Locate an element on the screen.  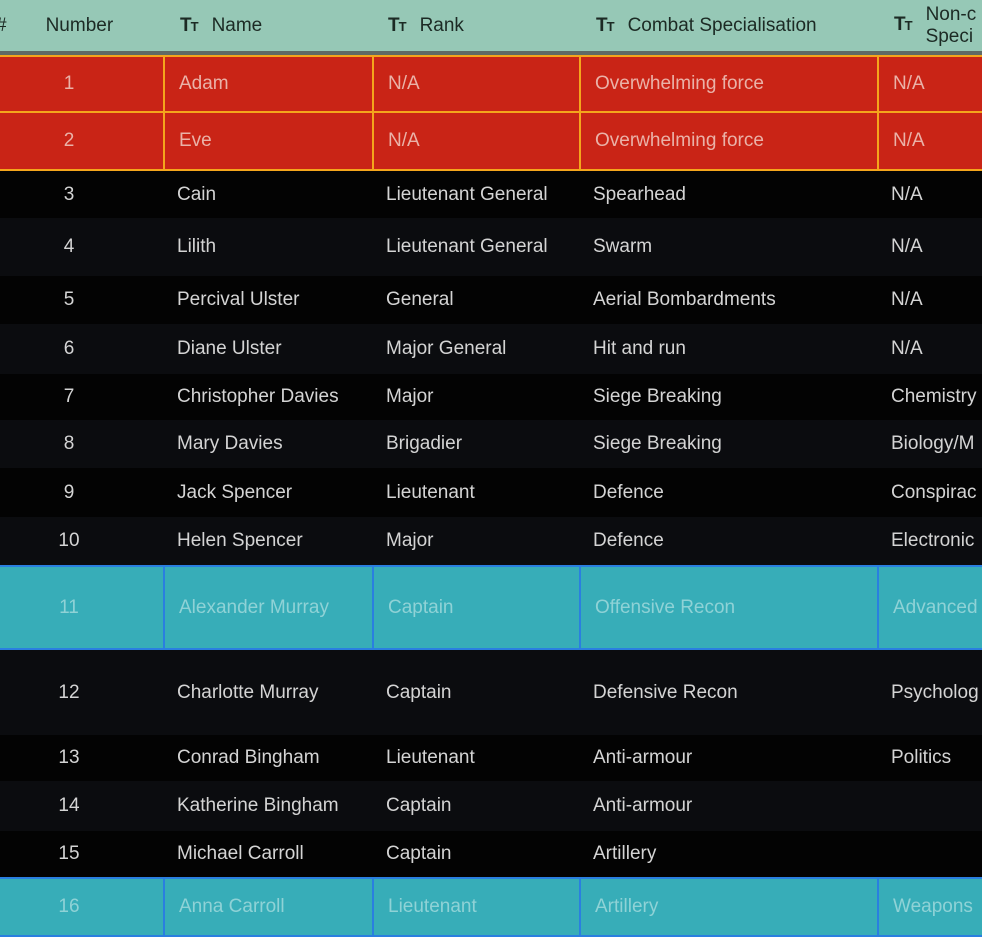
cell-combat: Swarm is located at coordinates (623, 246).